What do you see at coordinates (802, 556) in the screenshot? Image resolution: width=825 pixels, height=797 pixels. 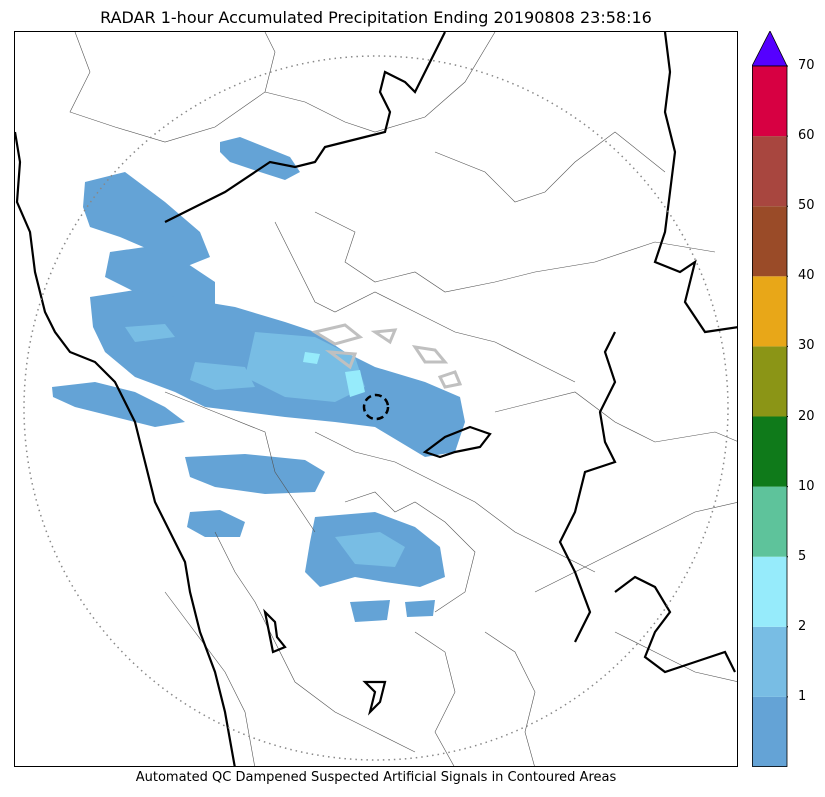 I see `colorbar-tick-label: 5` at bounding box center [802, 556].